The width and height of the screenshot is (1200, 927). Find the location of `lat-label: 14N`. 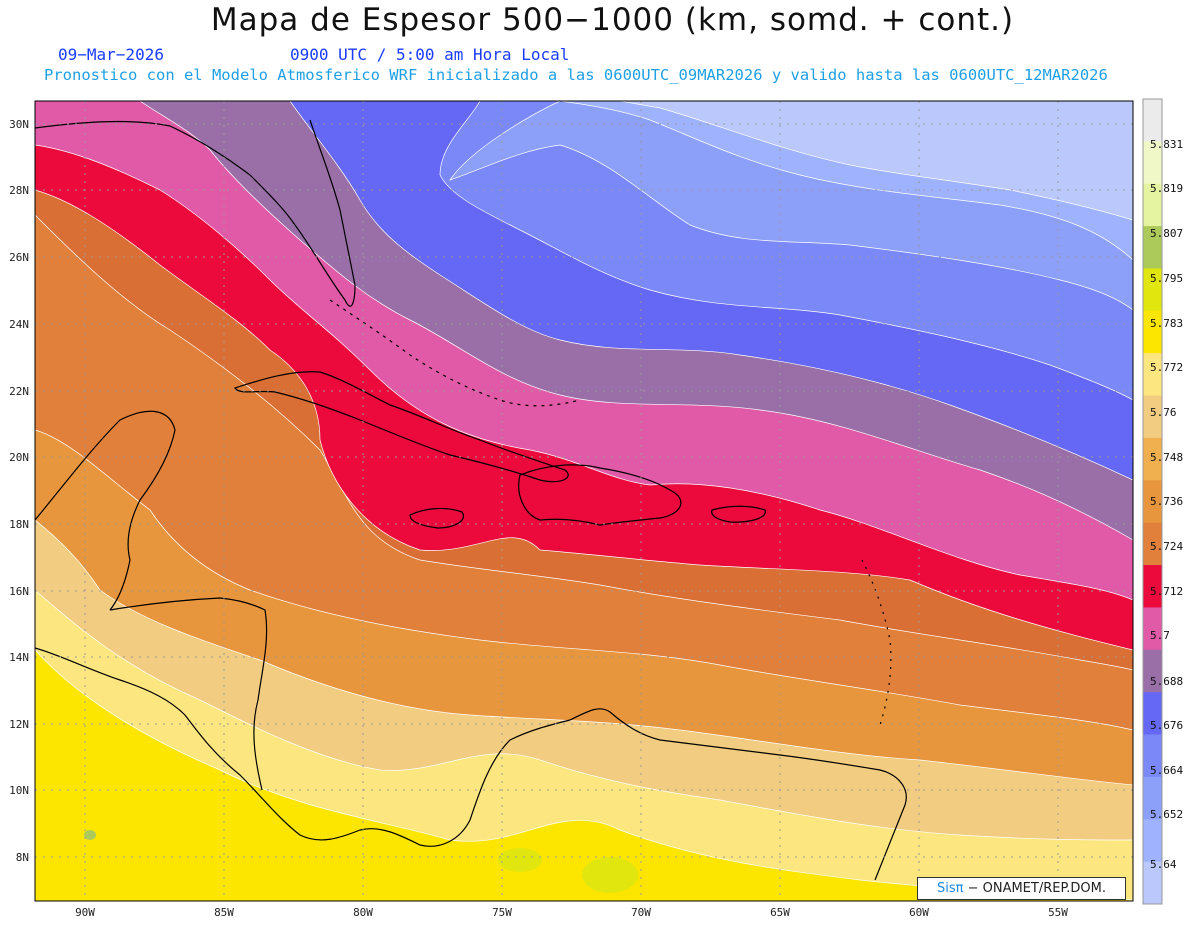

lat-label: 14N is located at coordinates (19, 657).